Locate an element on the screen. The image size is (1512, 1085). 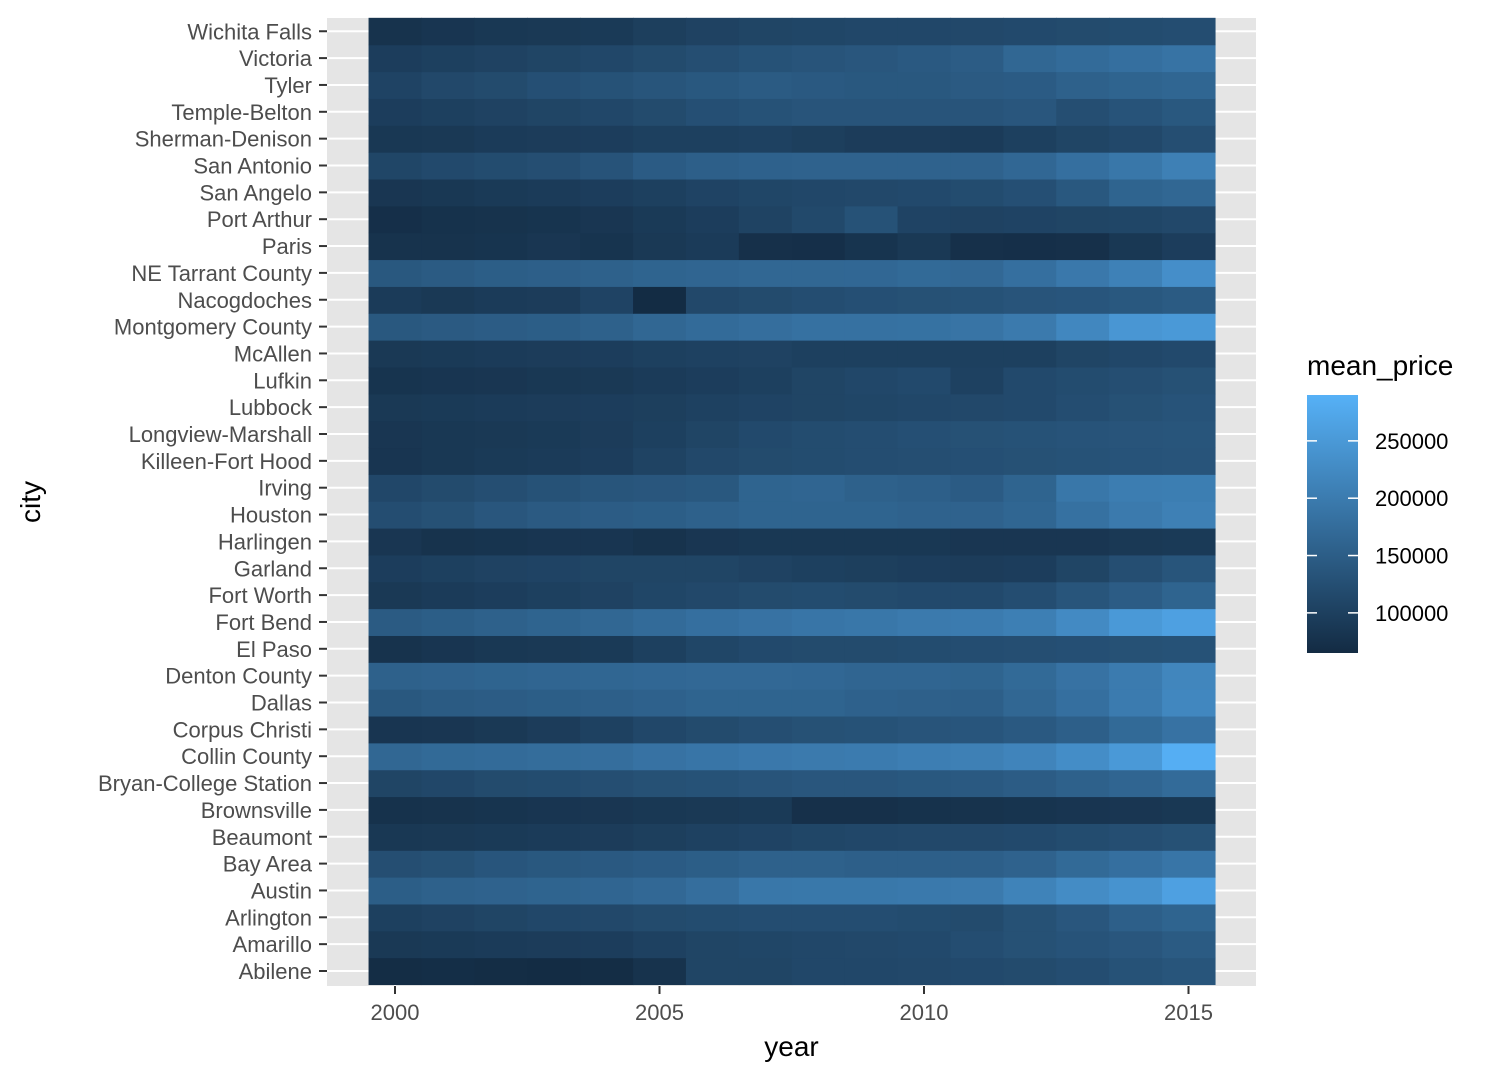
color-legend: mean_price 100000 150000 200000 250000 is located at coordinates (1380, 501).